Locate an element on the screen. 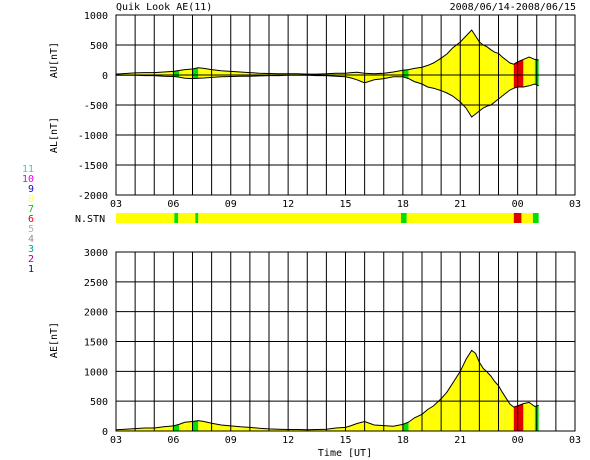 Image resolution: width=590 pixels, height=460 pixels. al-line is located at coordinates (327, 96).